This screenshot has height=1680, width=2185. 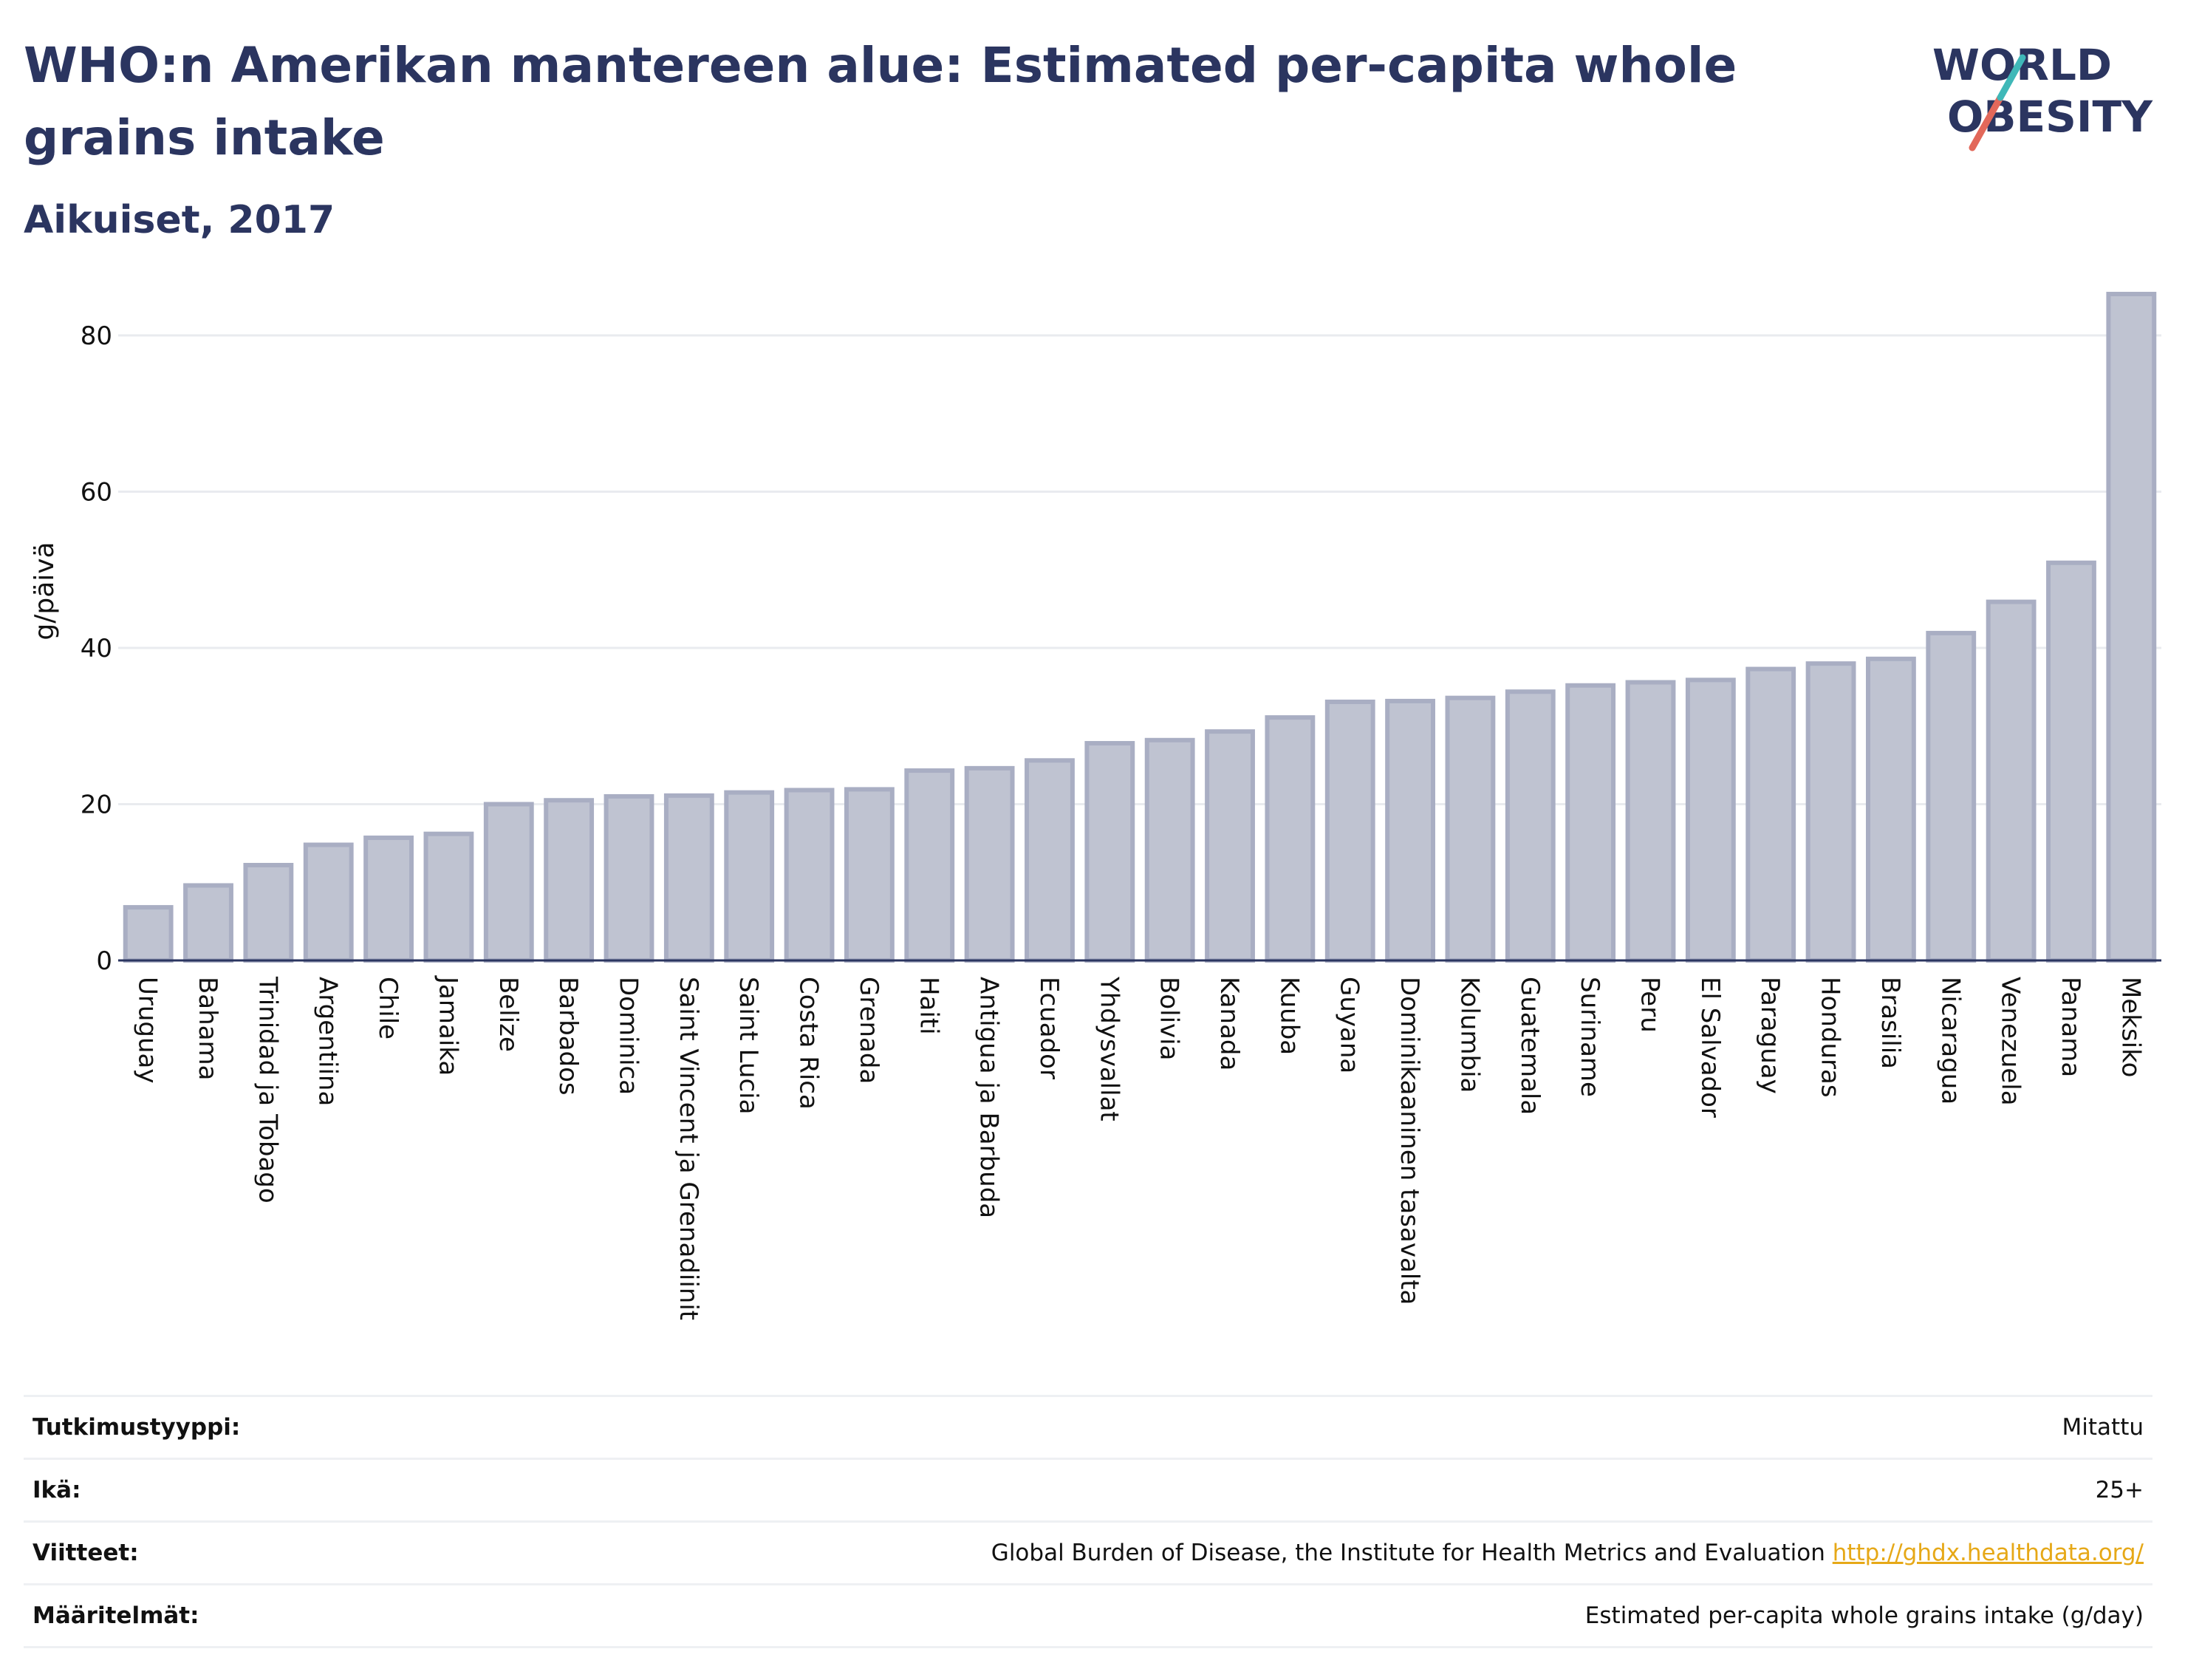 What do you see at coordinates (1169, 1019) in the screenshot?
I see `x-tick-label: Bolivia` at bounding box center [1169, 1019].